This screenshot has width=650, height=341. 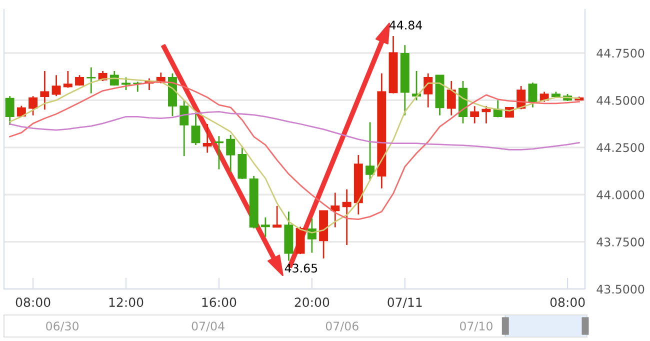 I want to click on y-tick-label: 43.7500, so click(x=620, y=242).